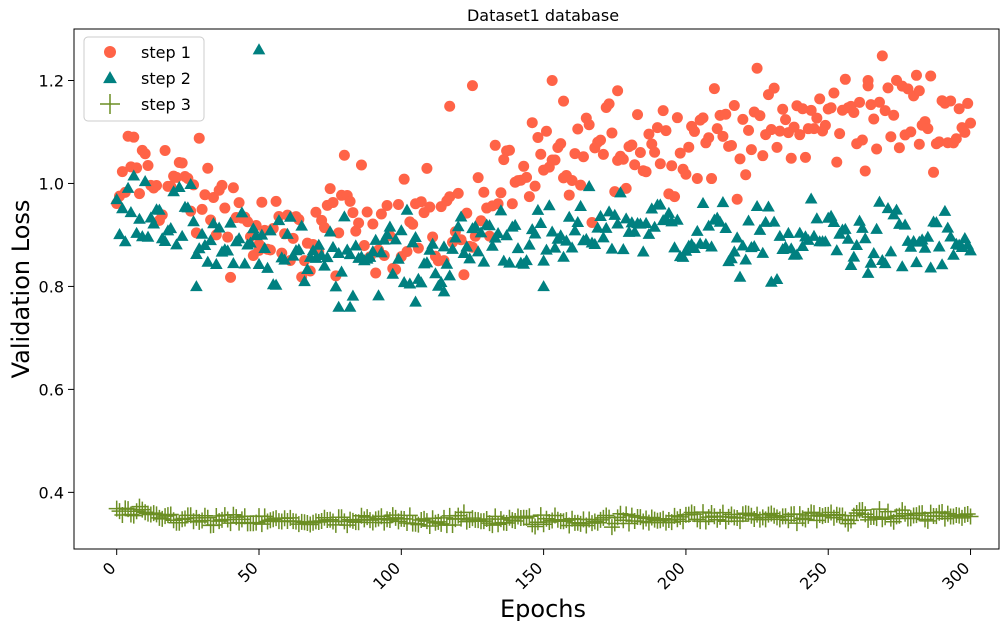 This screenshot has width=1000, height=621. What do you see at coordinates (543, 608) in the screenshot?
I see `x-axis-label: Epochs` at bounding box center [543, 608].